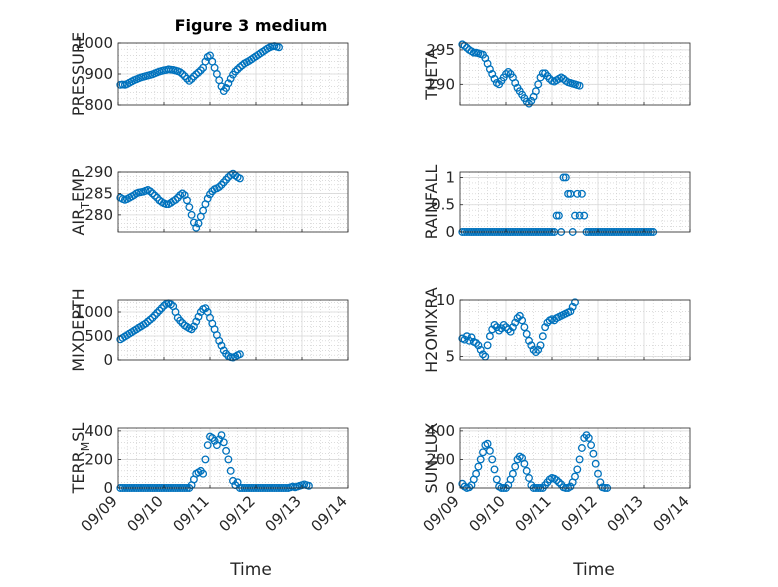 Image resolution: width=778 pixels, height=587 pixels. What do you see at coordinates (78, 329) in the screenshot?
I see `ylabel: MIXDEPTH` at bounding box center [78, 329].